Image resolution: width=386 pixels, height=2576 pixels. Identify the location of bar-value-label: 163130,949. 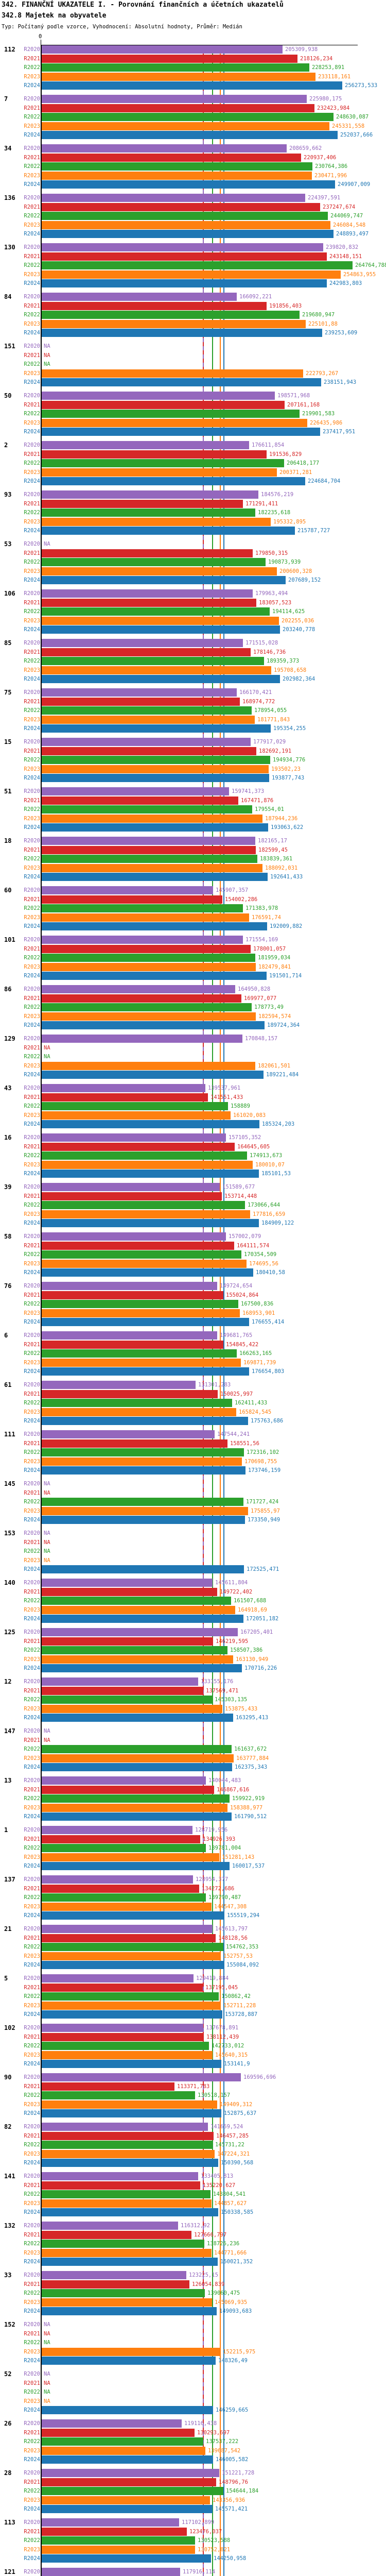
(253, 1659).